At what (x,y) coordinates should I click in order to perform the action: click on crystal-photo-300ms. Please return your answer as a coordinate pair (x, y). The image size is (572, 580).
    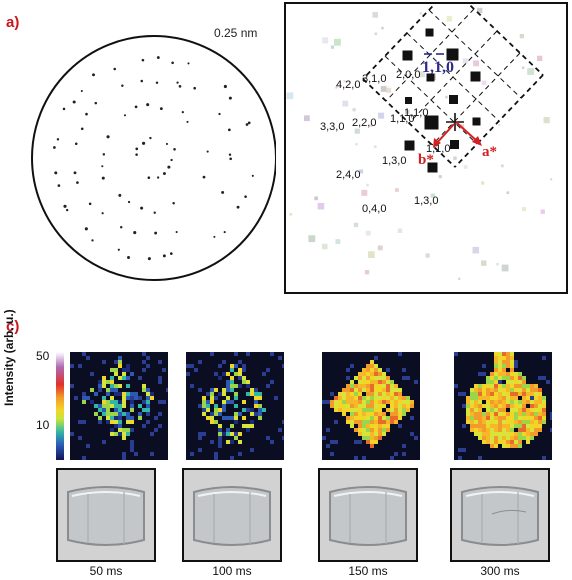
    Looking at the image, I should click on (500, 515).